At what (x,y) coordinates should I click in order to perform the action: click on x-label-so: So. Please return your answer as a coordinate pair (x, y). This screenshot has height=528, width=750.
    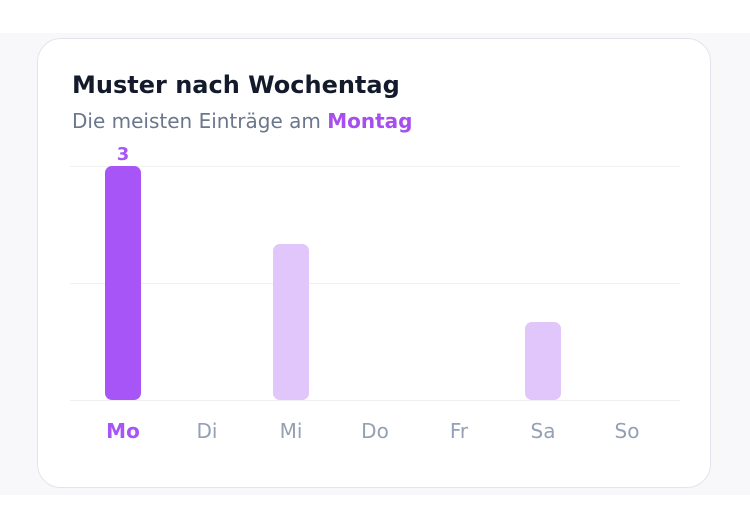
    Looking at the image, I should click on (627, 431).